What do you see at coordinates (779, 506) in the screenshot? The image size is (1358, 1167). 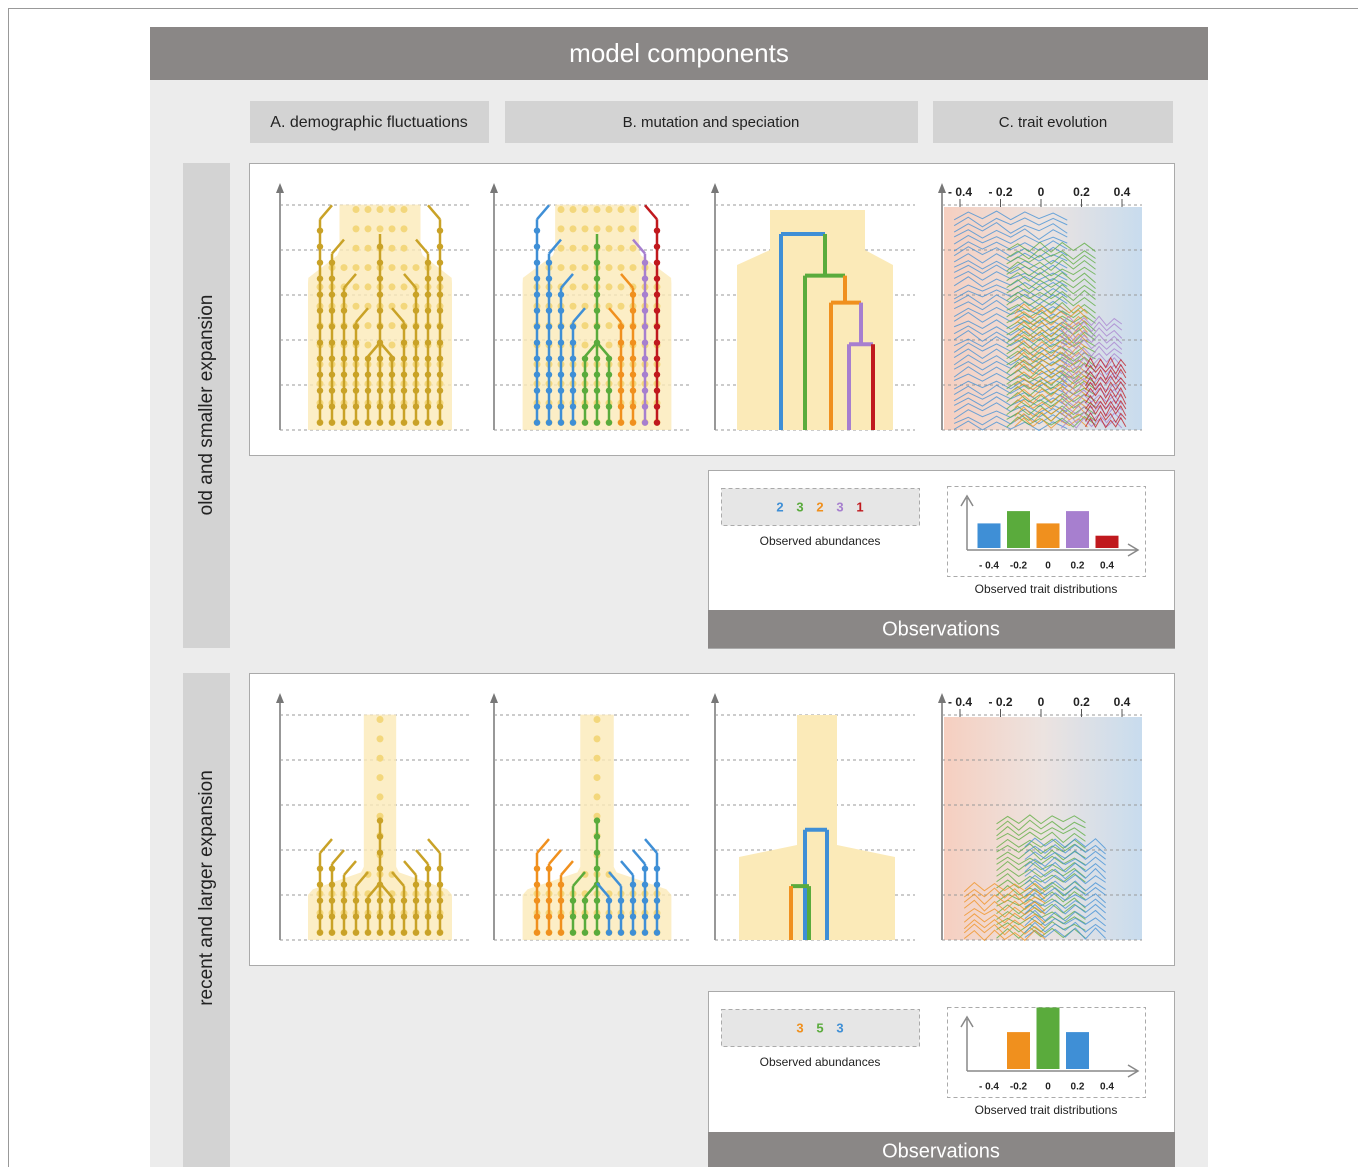 I see `abundance: 2` at bounding box center [779, 506].